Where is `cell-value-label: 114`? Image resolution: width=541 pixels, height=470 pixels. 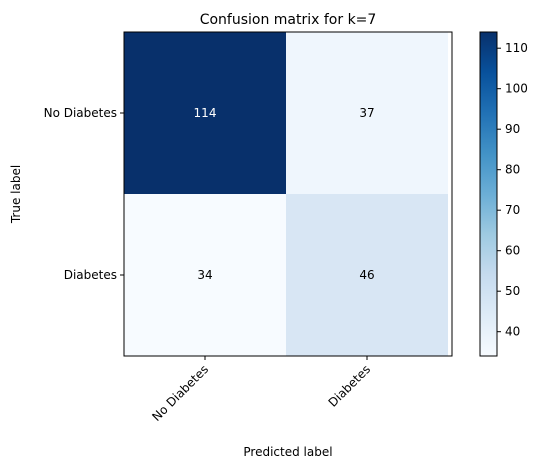 cell-value-label: 114 is located at coordinates (205, 113).